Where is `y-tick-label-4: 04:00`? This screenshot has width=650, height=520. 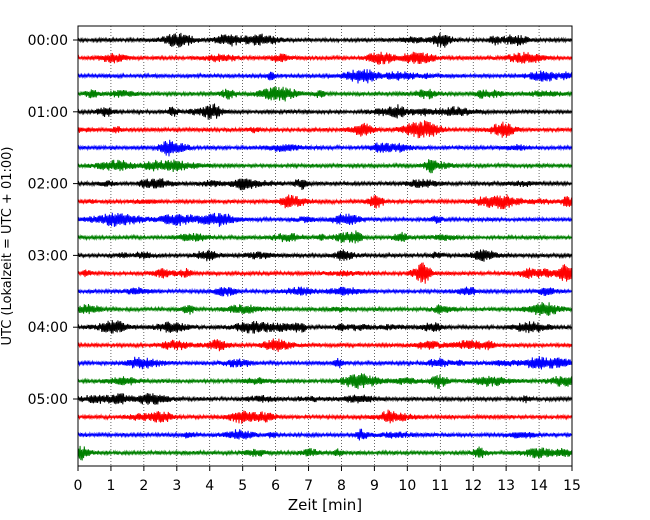 y-tick-label-4: 04:00 is located at coordinates (48, 328).